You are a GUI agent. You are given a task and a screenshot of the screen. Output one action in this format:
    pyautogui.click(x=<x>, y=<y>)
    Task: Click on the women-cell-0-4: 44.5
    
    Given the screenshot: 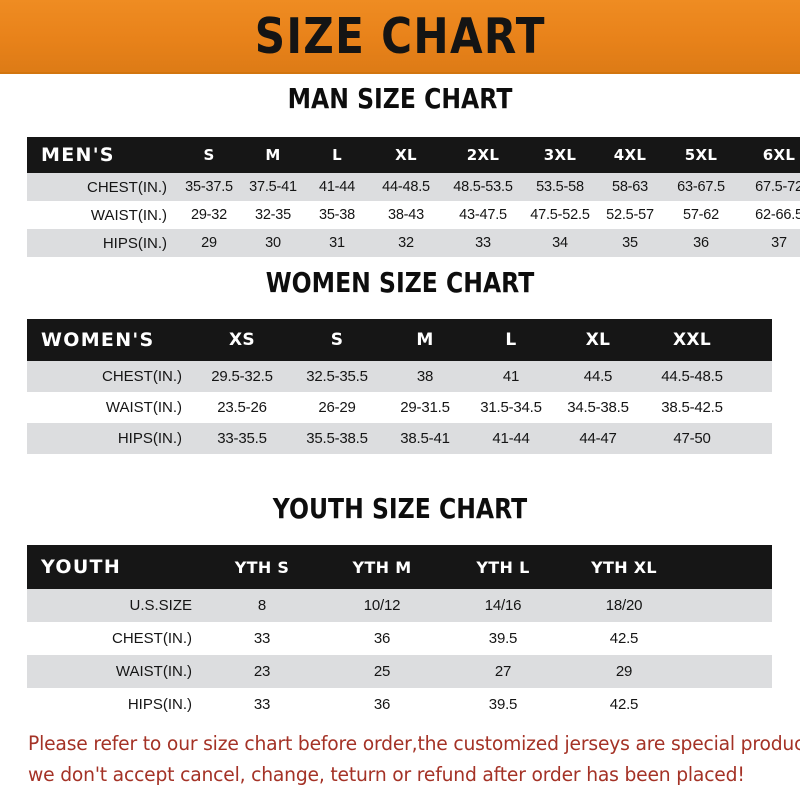 What is the action you would take?
    pyautogui.click(x=598, y=376)
    